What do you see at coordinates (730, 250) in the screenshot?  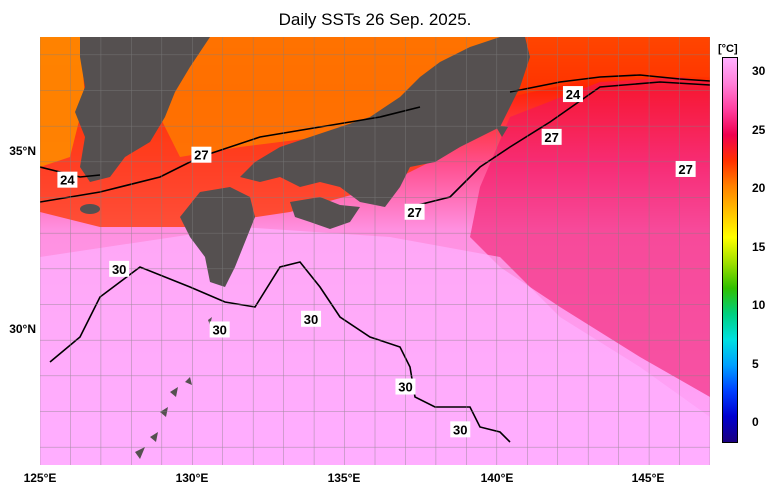 I see `colorbar` at bounding box center [730, 250].